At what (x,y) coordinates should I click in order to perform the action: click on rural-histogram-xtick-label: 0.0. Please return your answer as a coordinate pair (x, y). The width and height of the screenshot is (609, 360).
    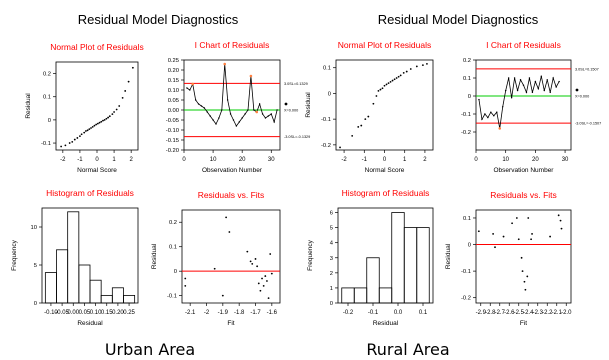
    Looking at the image, I should click on (398, 313).